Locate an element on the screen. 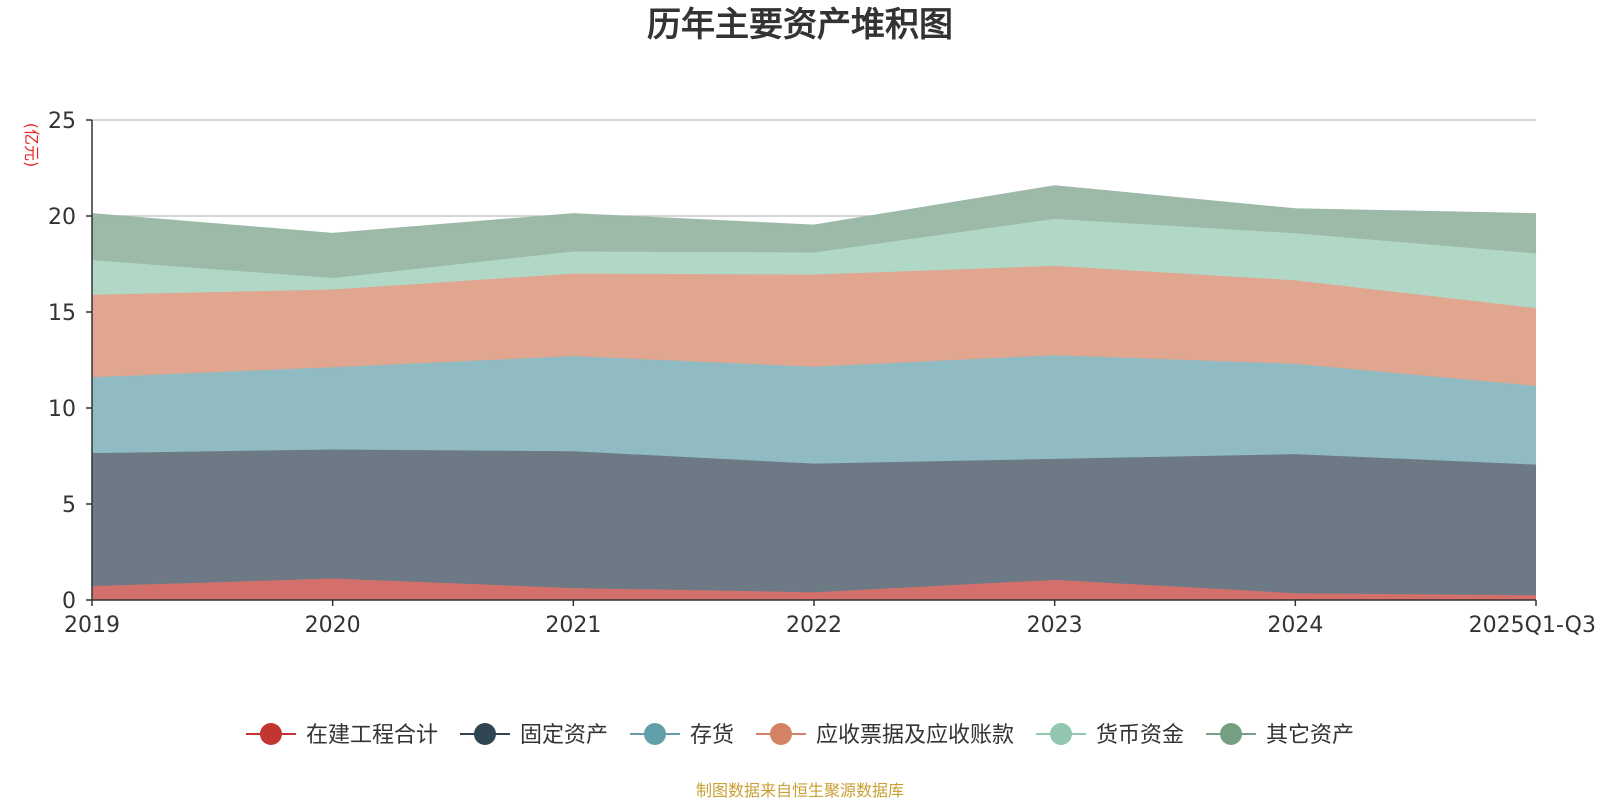 This screenshot has width=1600, height=800. legend-label: 固定资产 is located at coordinates (564, 735).